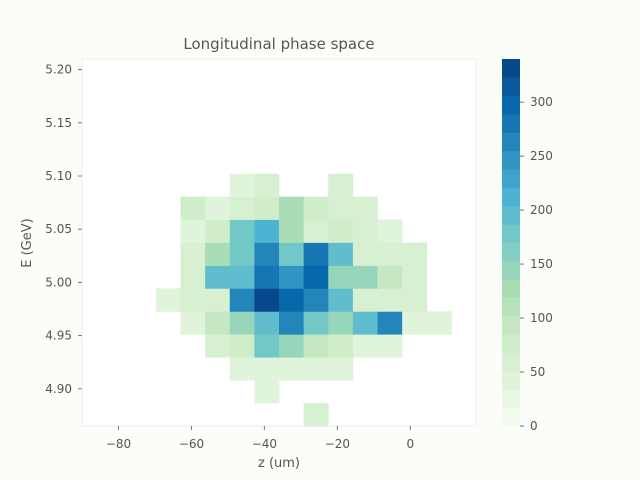  What do you see at coordinates (411, 444) in the screenshot?
I see `x-tick-label: 0` at bounding box center [411, 444].